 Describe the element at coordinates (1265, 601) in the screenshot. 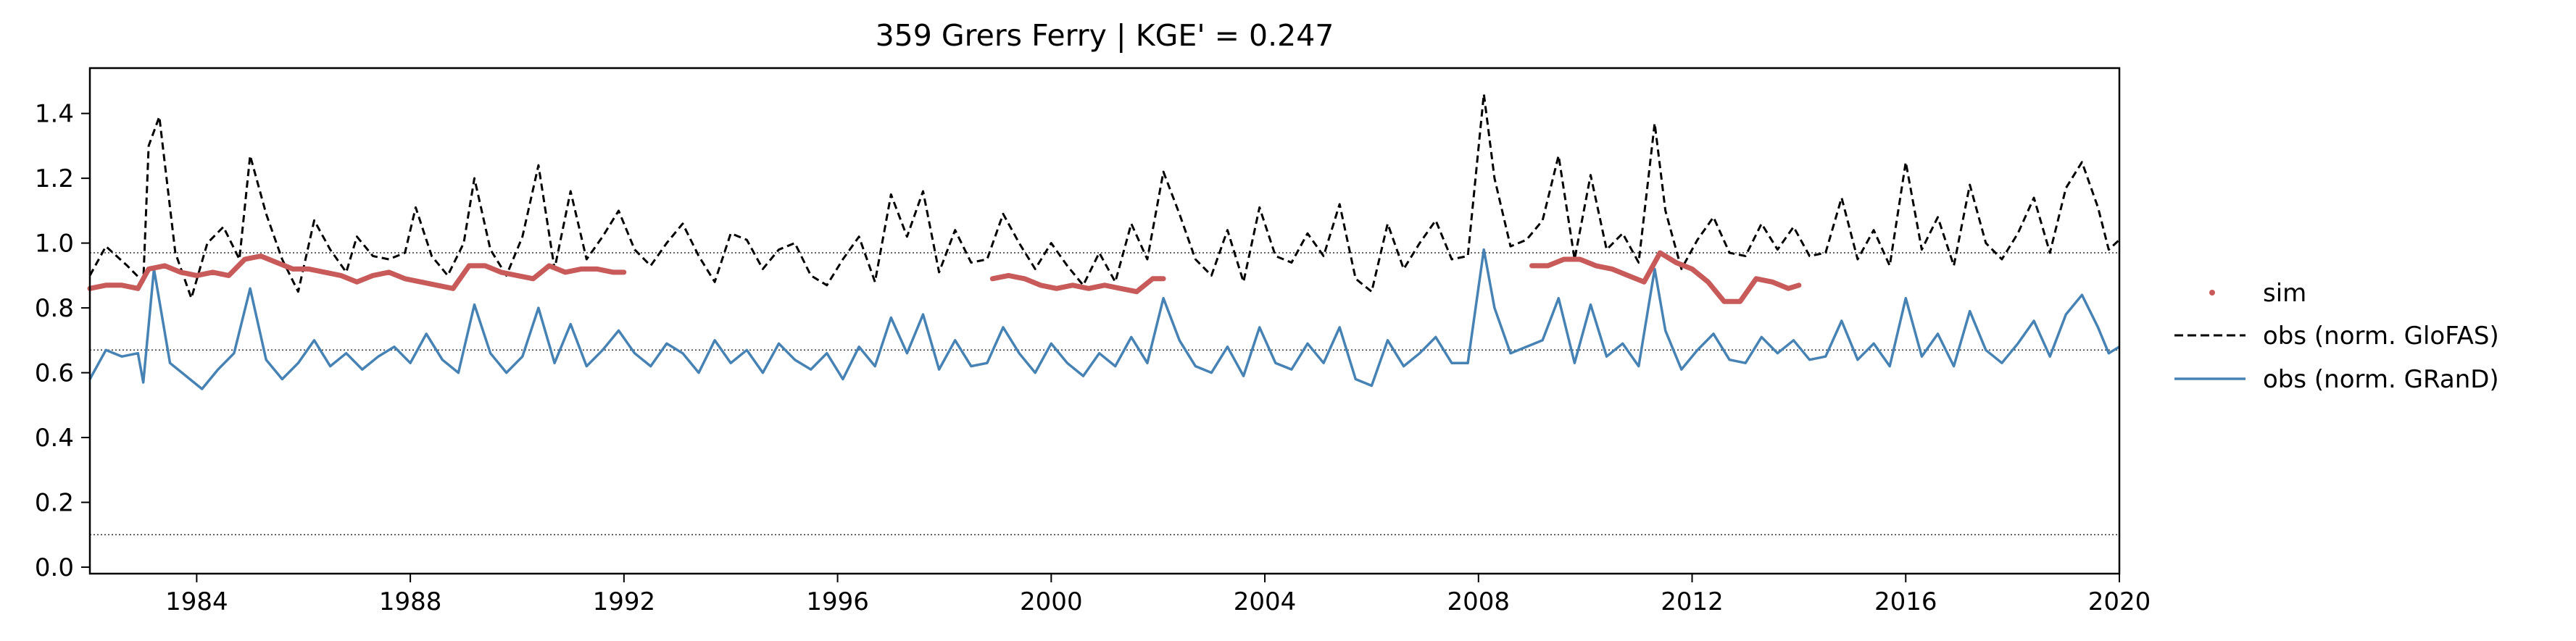

I see `x-tick-label-2004: 2004` at that location.